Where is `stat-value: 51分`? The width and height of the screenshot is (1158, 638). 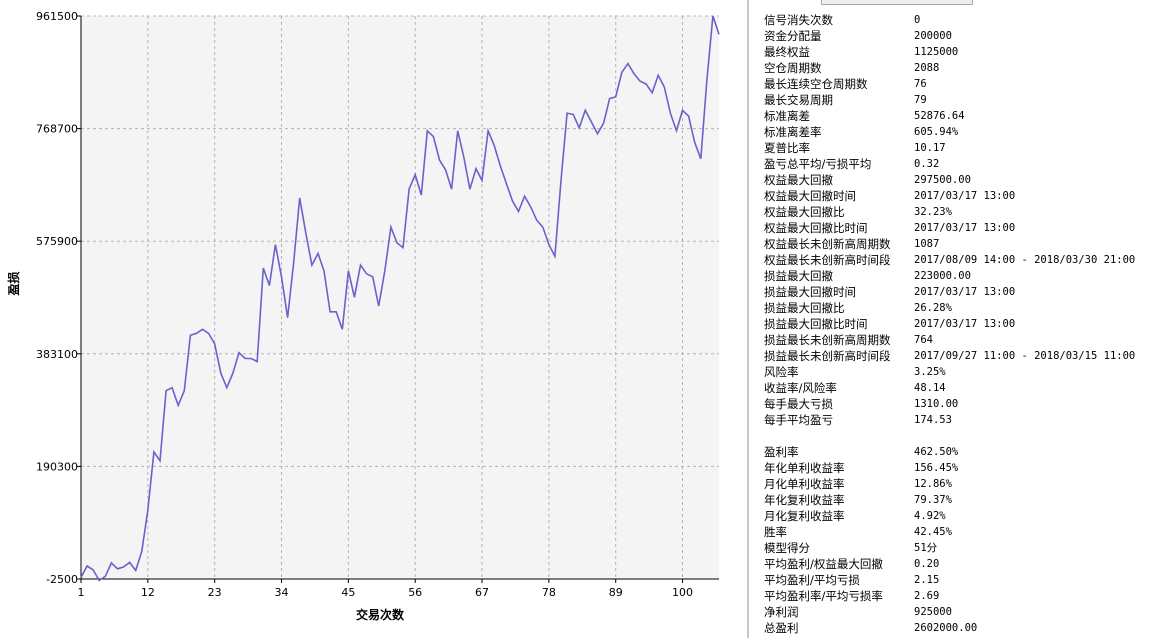
stat-value: 51分 is located at coordinates (926, 548).